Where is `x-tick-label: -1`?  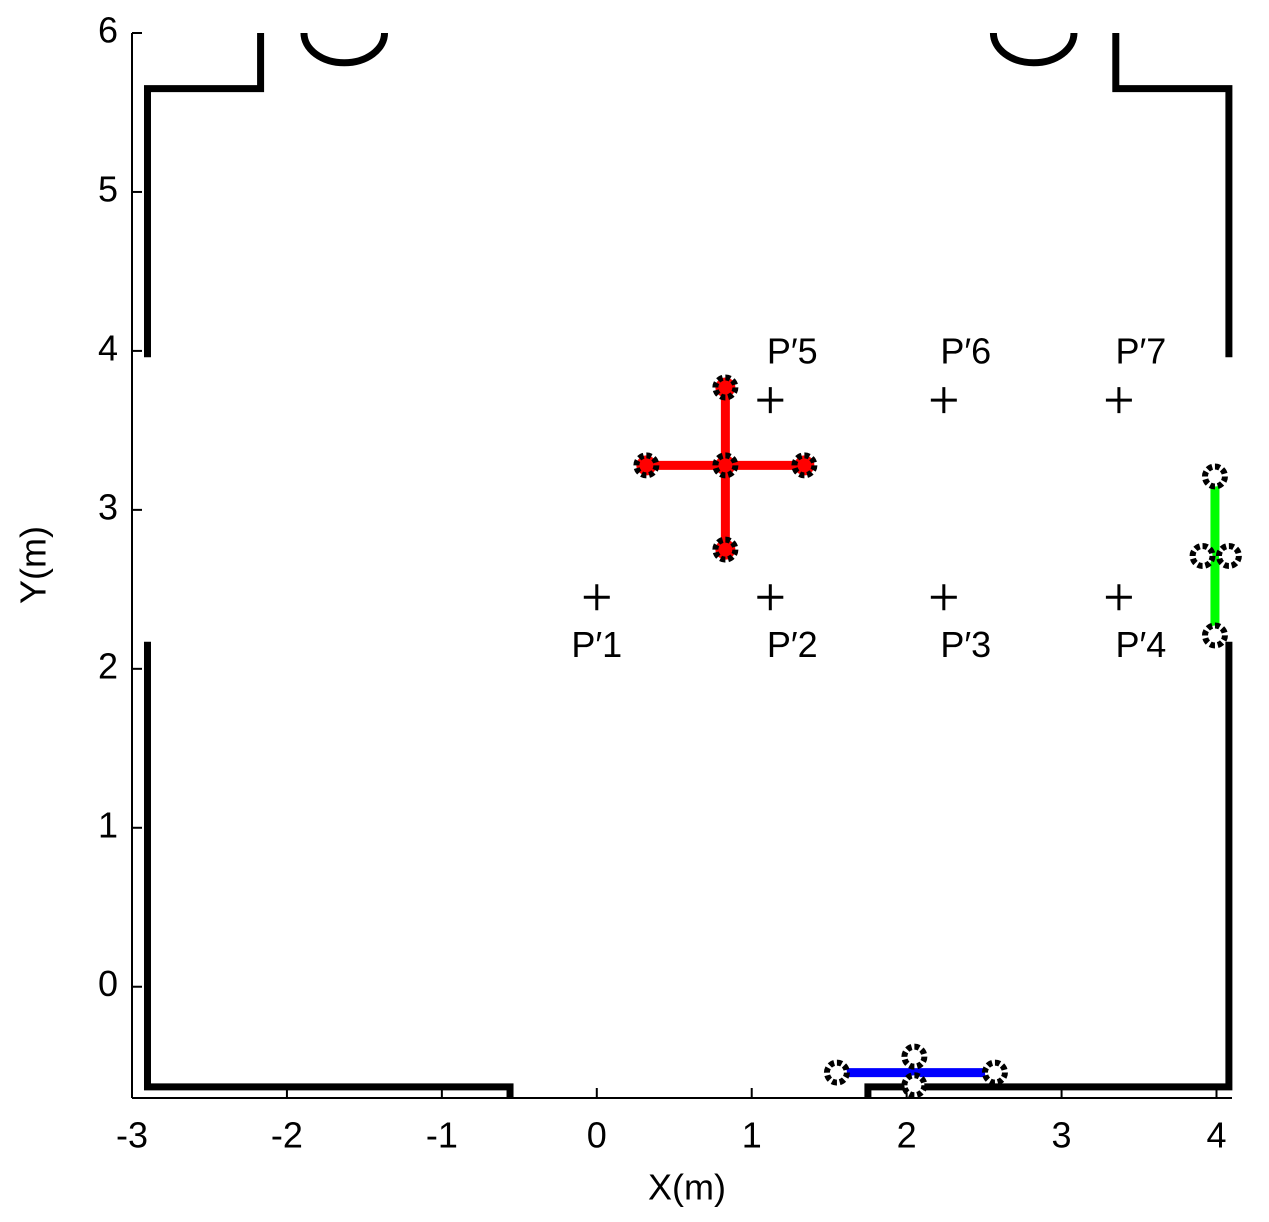
x-tick-label: -1 is located at coordinates (442, 1135).